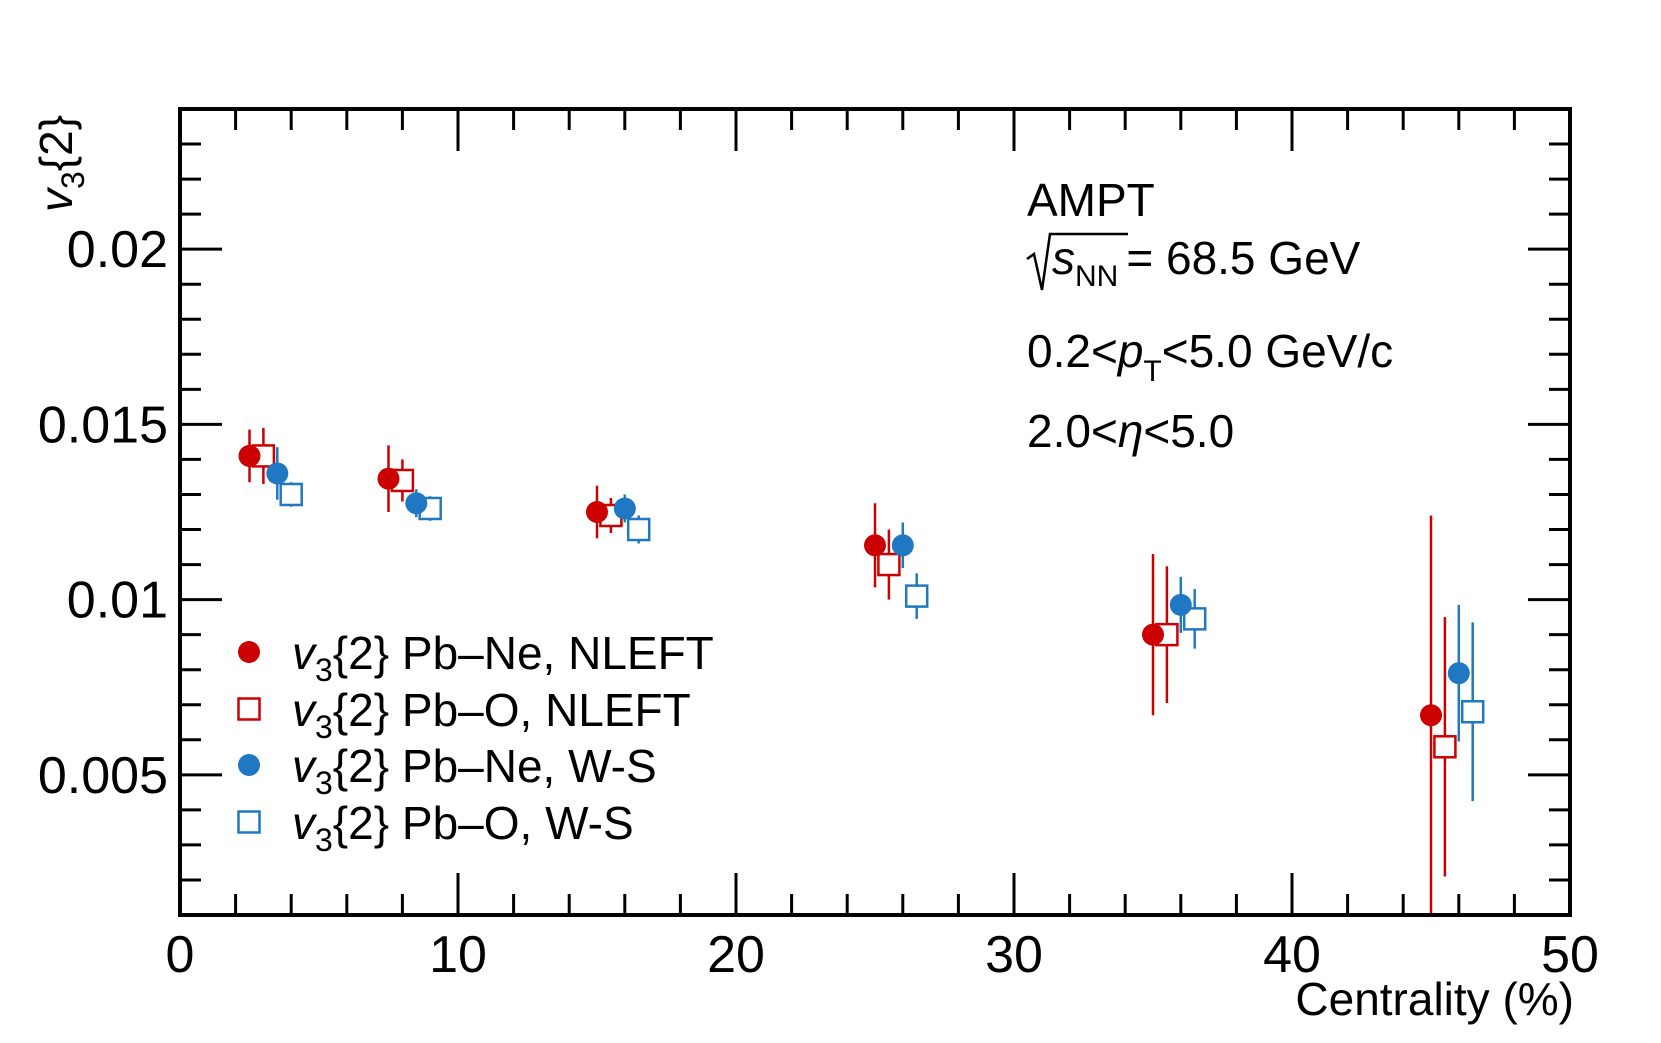 This screenshot has width=1661, height=1043. What do you see at coordinates (474, 770) in the screenshot?
I see `legend-label: v3{2} Pb–Ne, W-S` at bounding box center [474, 770].